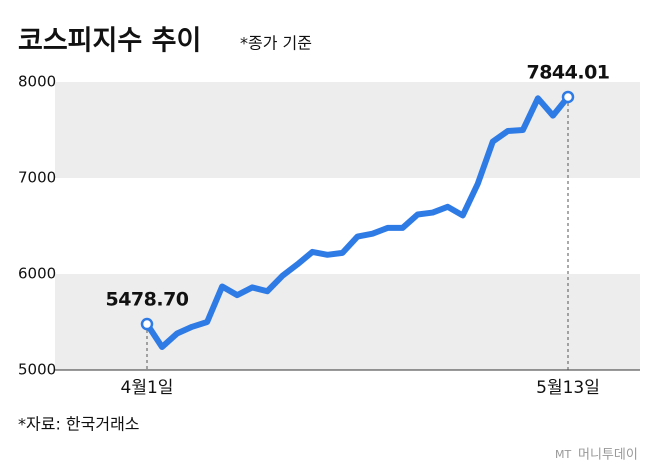 The image size is (658, 468). What do you see at coordinates (567, 72) in the screenshot?
I see `data-label: 7844.01` at bounding box center [567, 72].